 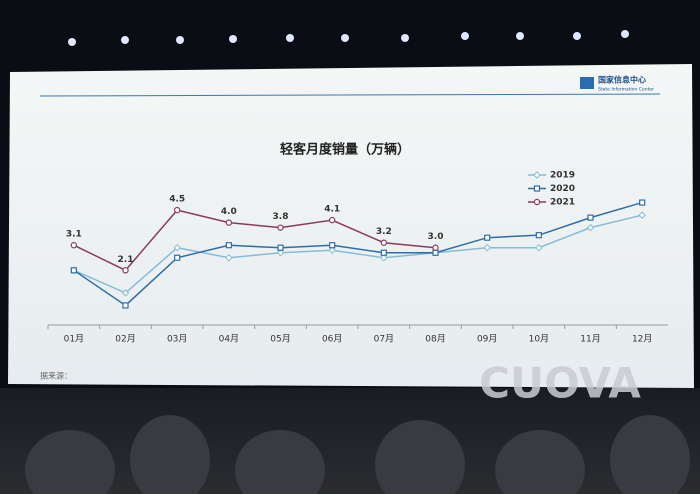 What do you see at coordinates (539, 339) in the screenshot?
I see `x-tick-label: 10月` at bounding box center [539, 339].